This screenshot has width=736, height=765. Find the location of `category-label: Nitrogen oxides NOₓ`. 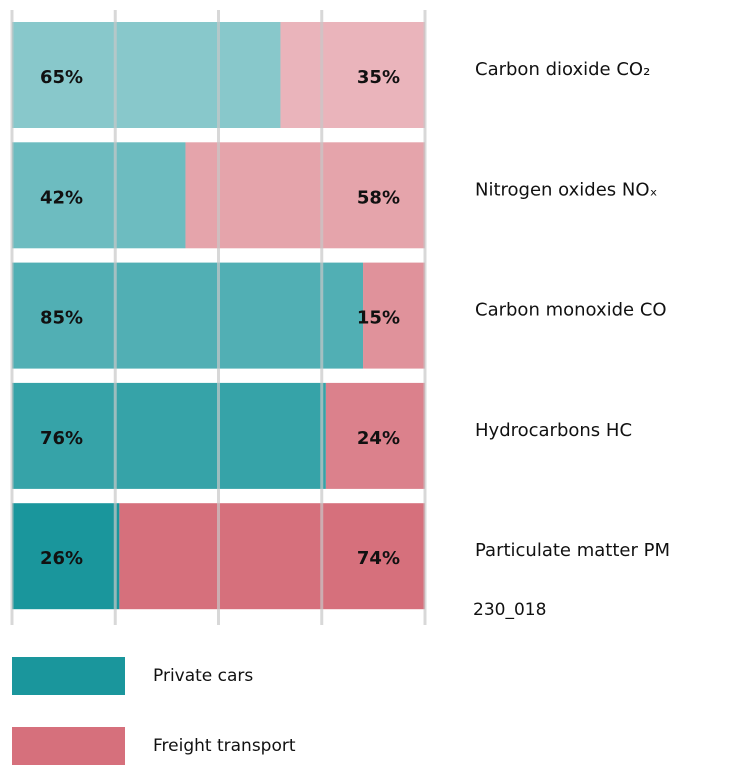

category-label: Nitrogen oxides NOₓ is located at coordinates (566, 189).